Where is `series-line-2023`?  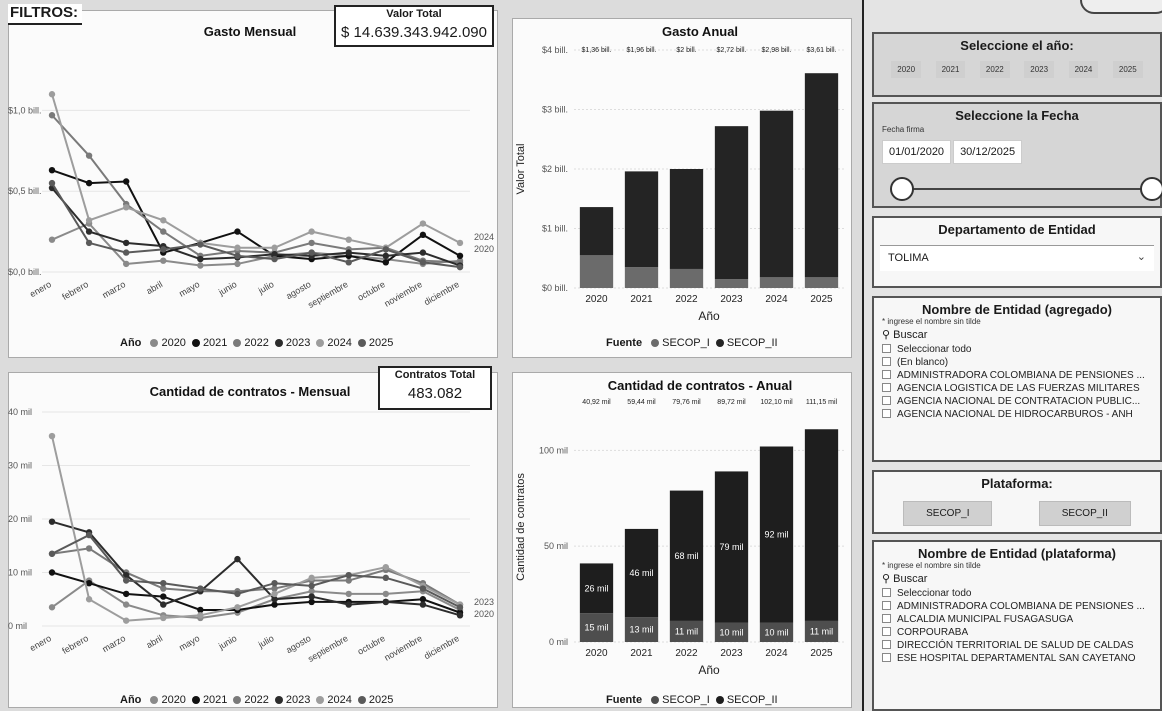
series-line-2023 is located at coordinates (256, 568).